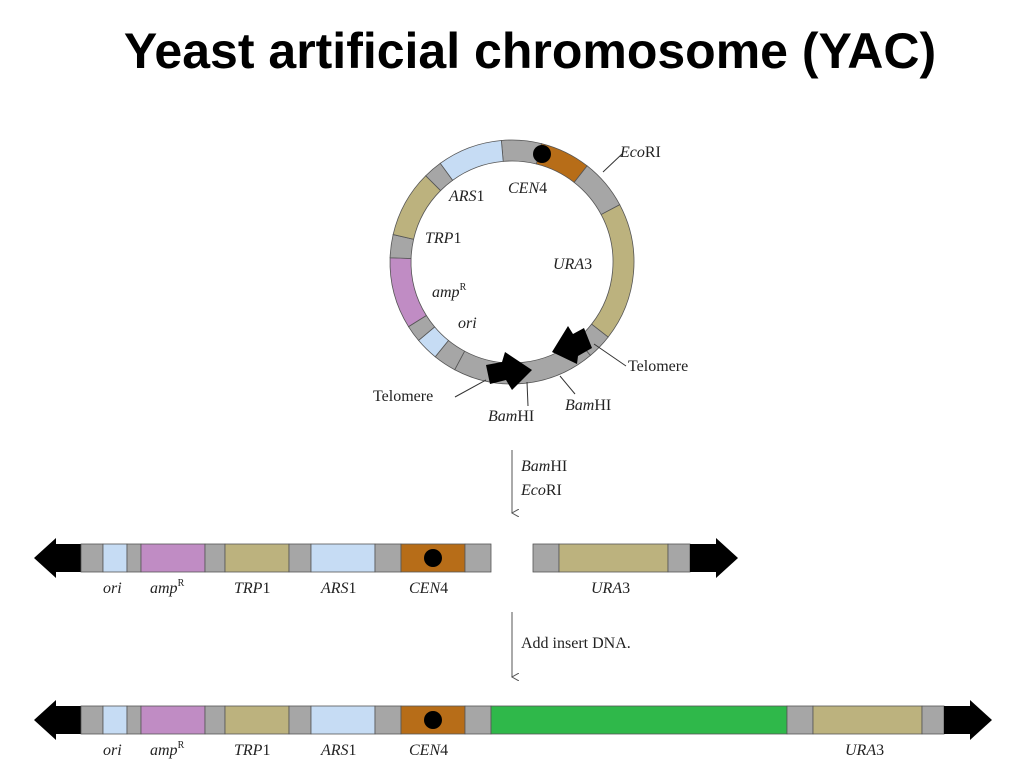 The height and width of the screenshot is (768, 1024). Describe the element at coordinates (112, 750) in the screenshot. I see `ori-label-final: ori` at that location.